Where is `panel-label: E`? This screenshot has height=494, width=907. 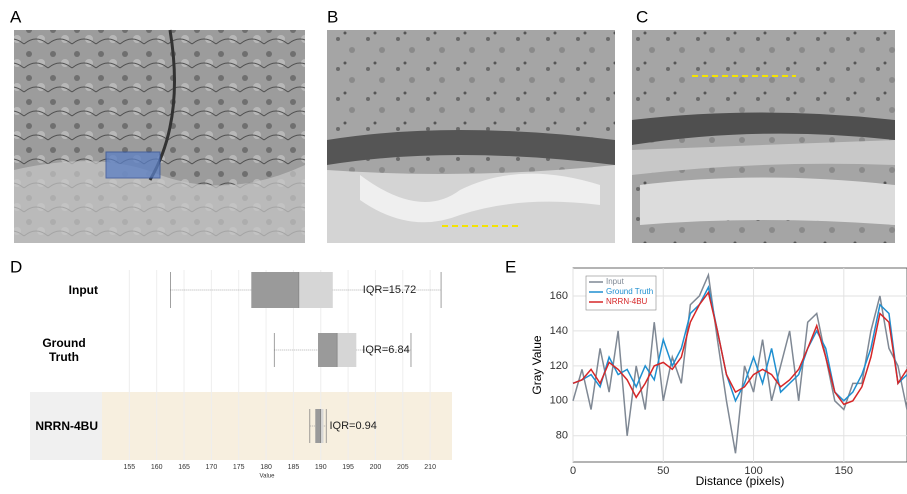
panel-label: E is located at coordinates (510, 266).